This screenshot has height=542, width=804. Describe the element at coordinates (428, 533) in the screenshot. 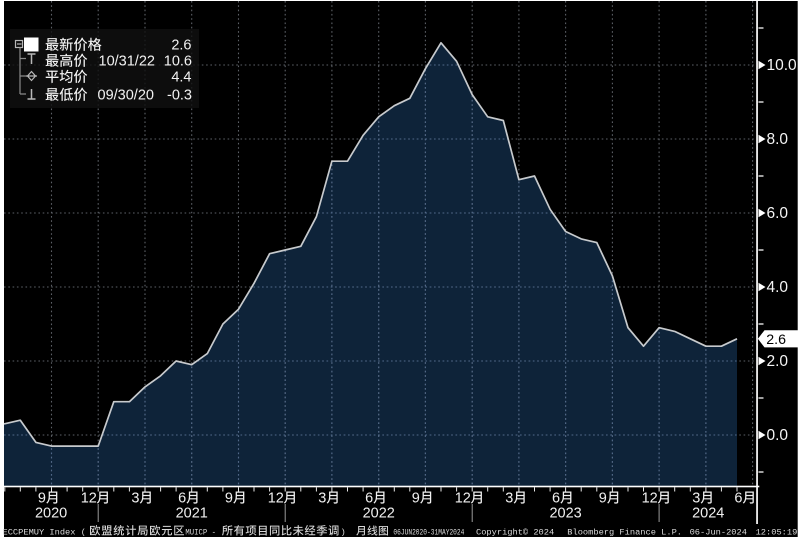

I see `svg-text: 06JUN2020-31MAY2024` at that location.